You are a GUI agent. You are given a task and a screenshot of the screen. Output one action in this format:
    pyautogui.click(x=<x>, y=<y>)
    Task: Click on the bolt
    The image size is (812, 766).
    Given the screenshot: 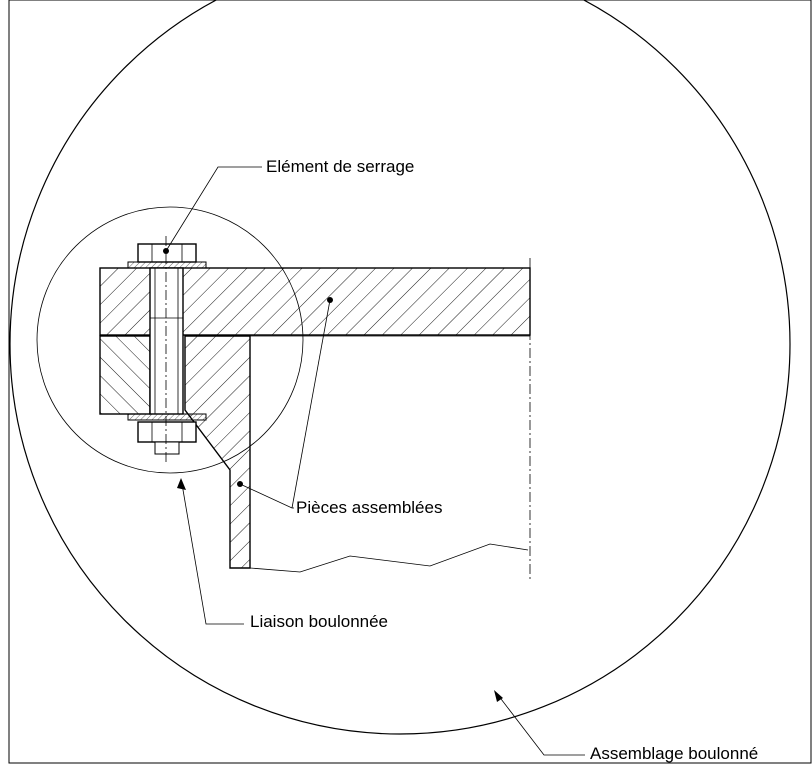 What is the action you would take?
    pyautogui.click(x=167, y=349)
    